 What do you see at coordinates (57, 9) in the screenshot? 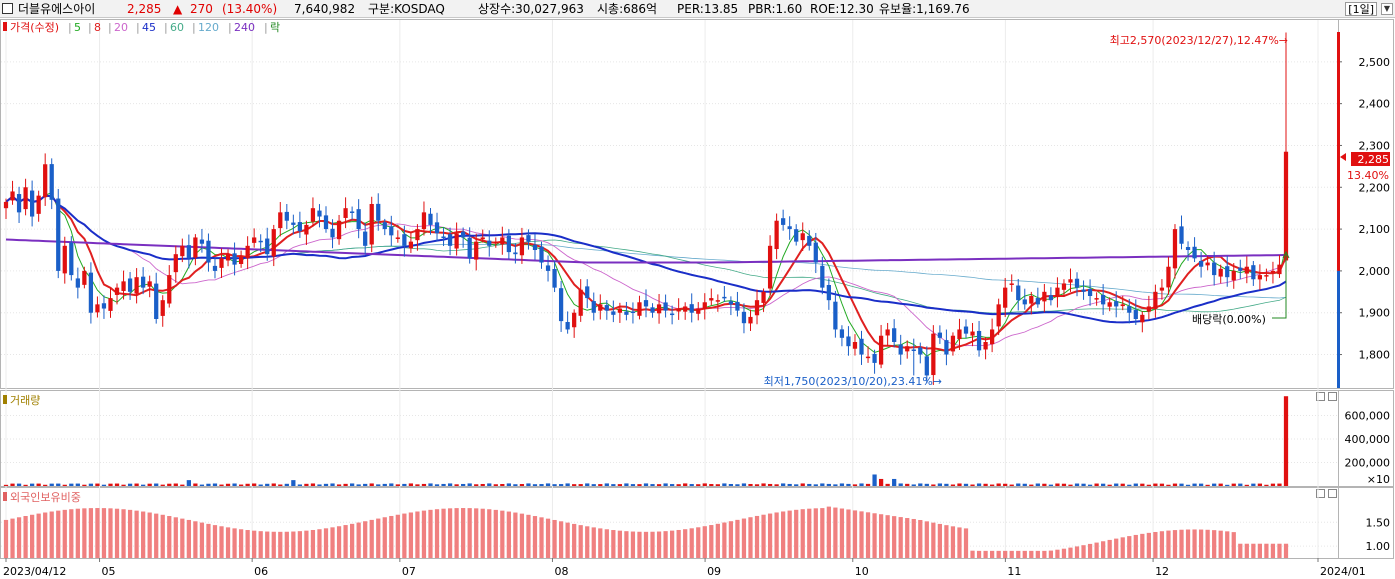
I see `stock-name: 더블유에스아이` at bounding box center [57, 9].